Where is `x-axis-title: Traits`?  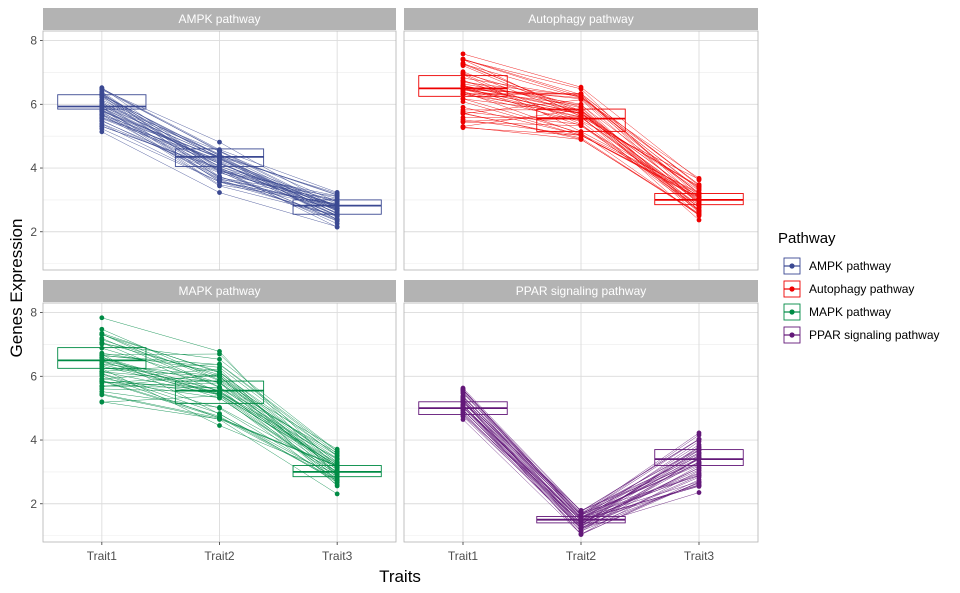
x-axis-title: Traits is located at coordinates (400, 576).